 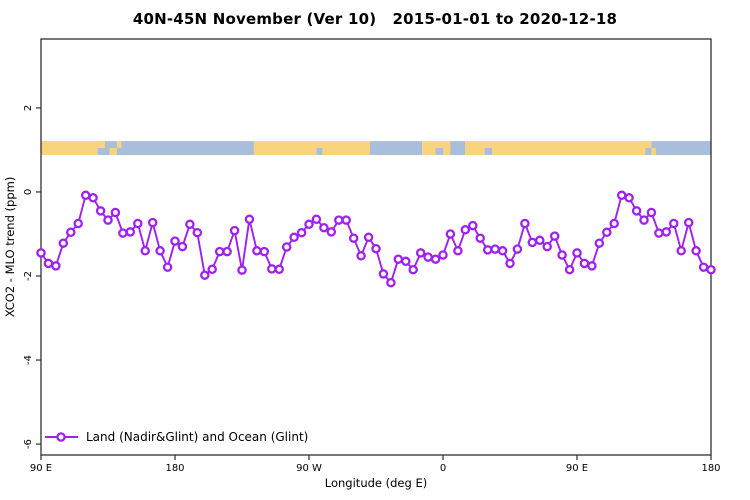 I want to click on y-tick-label: -6, so click(x=28, y=444).